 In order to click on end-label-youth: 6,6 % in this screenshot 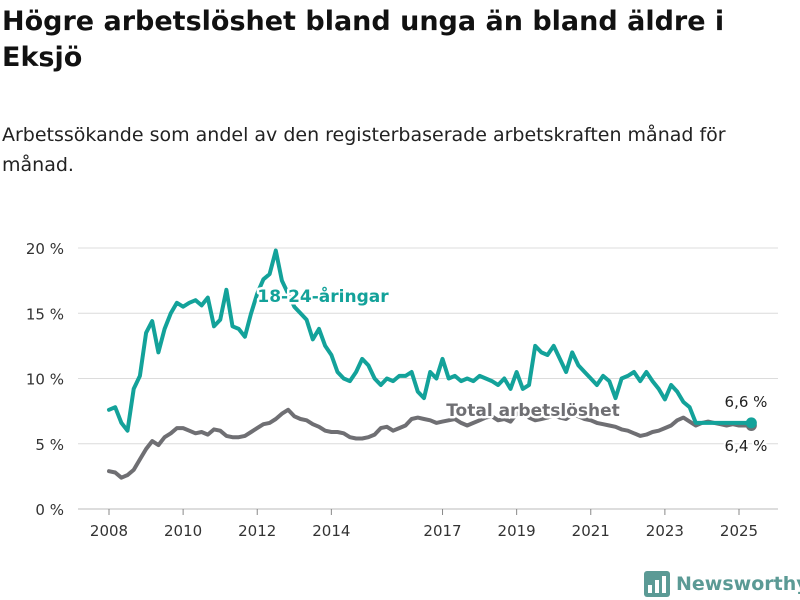, I will do `click(746, 402)`.